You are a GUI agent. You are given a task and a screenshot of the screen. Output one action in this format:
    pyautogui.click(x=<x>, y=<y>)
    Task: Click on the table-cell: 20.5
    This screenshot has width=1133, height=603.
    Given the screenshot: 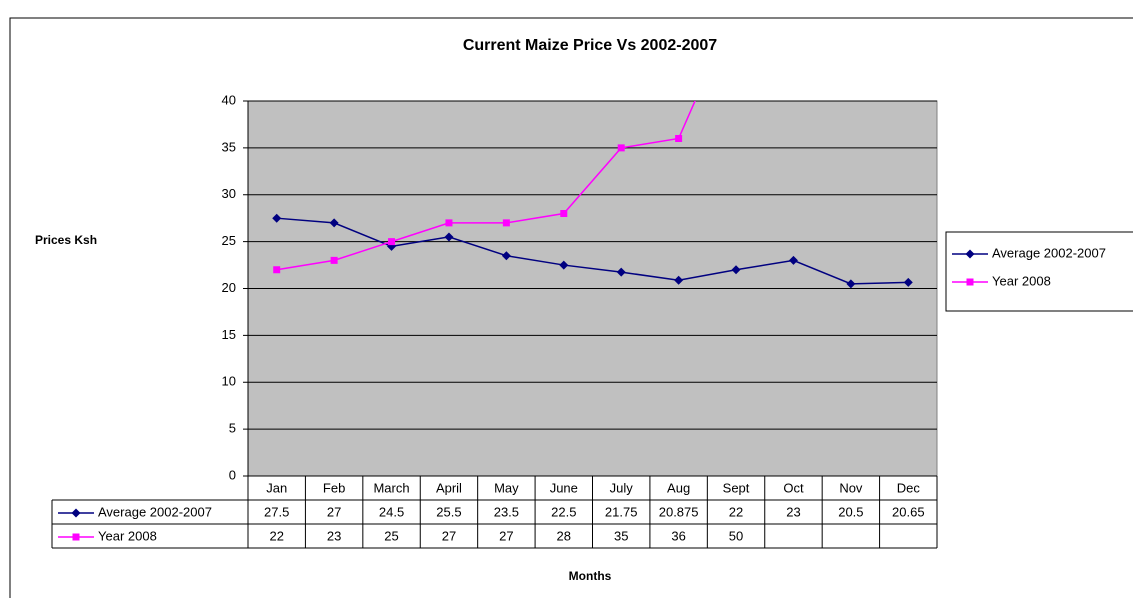 What is the action you would take?
    pyautogui.click(x=850, y=511)
    